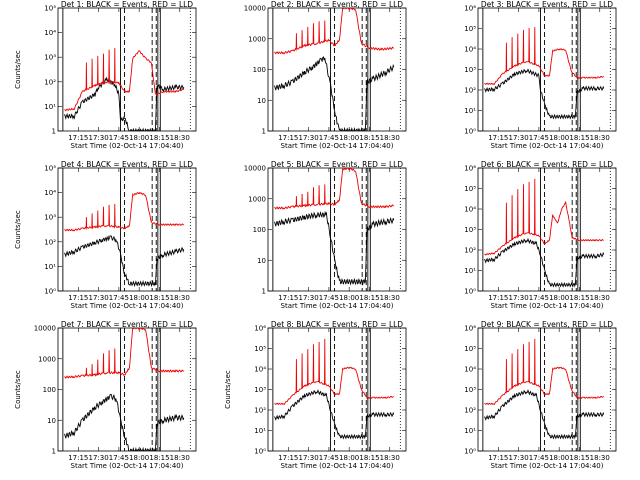 Image resolution: width=640 pixels, height=480 pixels. What do you see at coordinates (127, 324) in the screenshot?
I see `panel-title: Det 7: BLACK = Events, RED = LLD` at bounding box center [127, 324].